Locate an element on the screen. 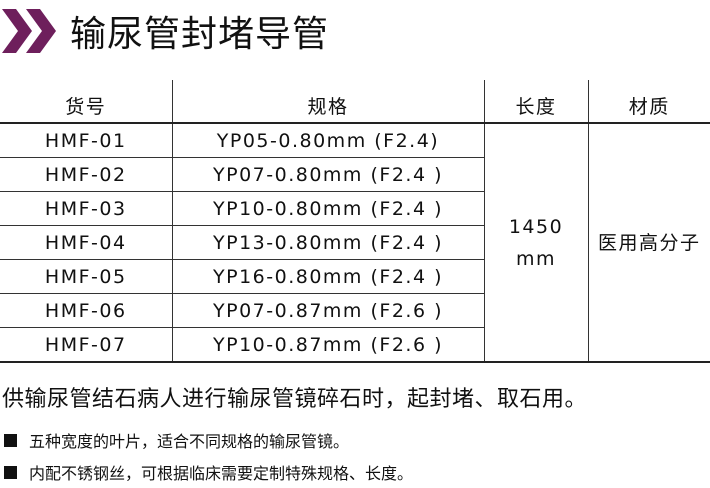 The image size is (710, 488). table-row: HMF-03 YP10-0.80mm (F2.4 ) is located at coordinates (355, 208).